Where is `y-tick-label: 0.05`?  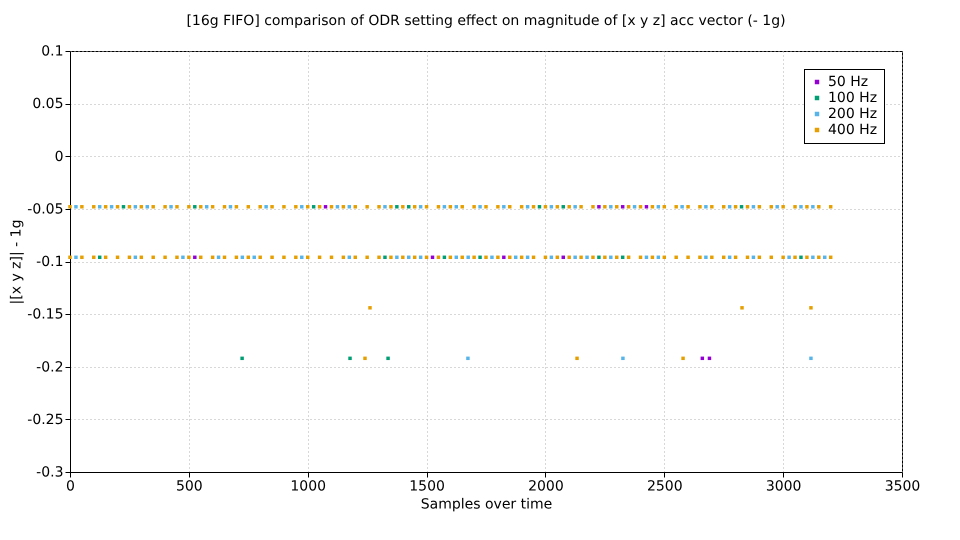
y-tick-label: 0.05 is located at coordinates (48, 104).